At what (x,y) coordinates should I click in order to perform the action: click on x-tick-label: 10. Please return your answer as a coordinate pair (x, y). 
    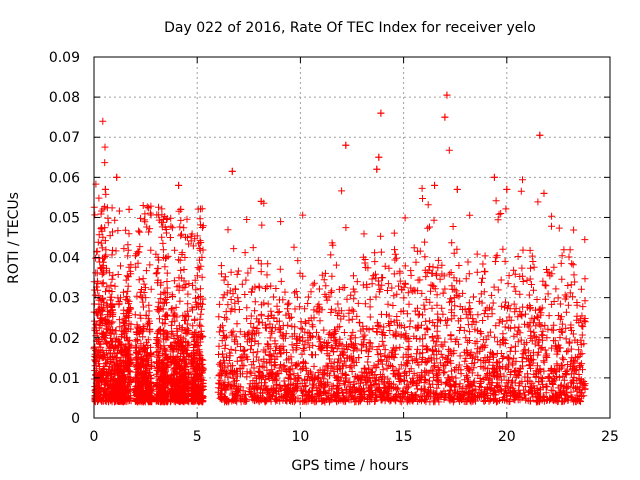
    Looking at the image, I should click on (300, 437).